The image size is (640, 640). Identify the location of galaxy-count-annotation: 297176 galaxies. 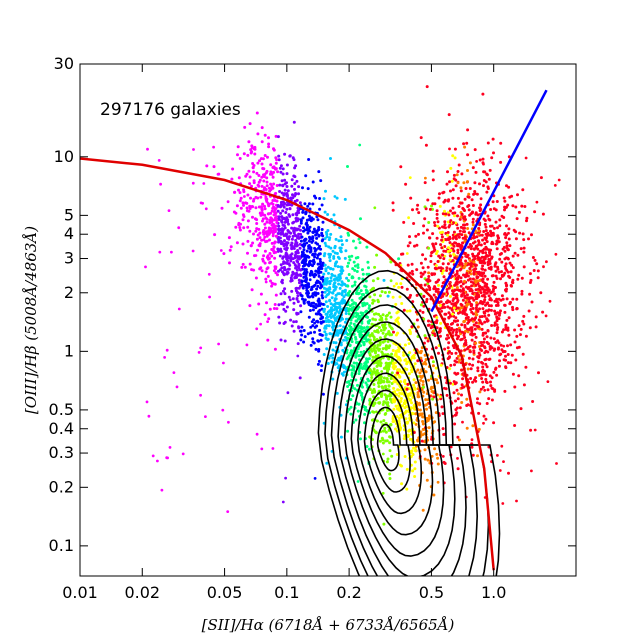
(170, 110).